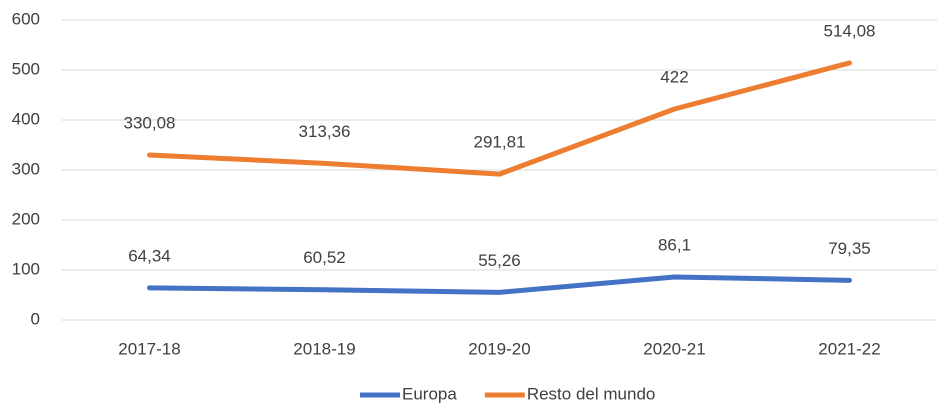 The width and height of the screenshot is (942, 409). I want to click on data-label: 79,35, so click(849, 248).